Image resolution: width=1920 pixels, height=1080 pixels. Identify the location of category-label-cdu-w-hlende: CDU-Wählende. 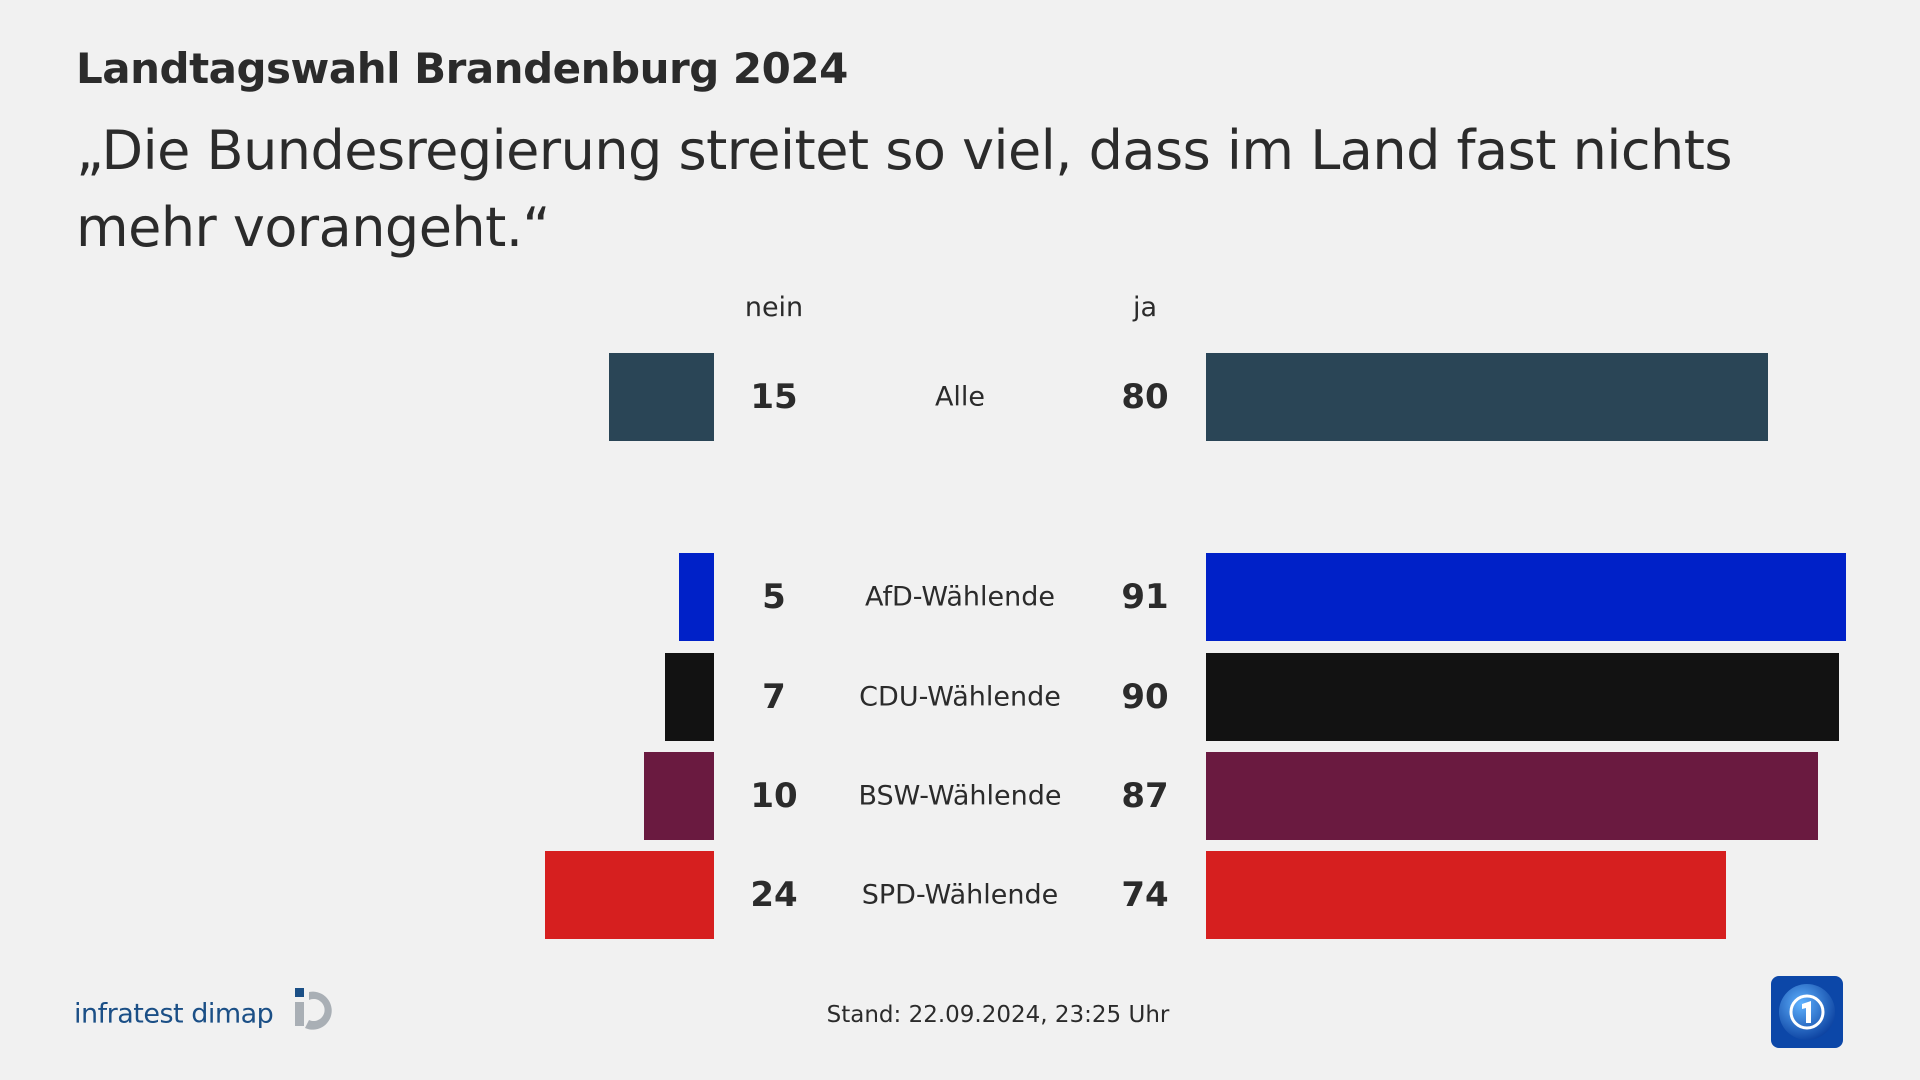
(960, 697).